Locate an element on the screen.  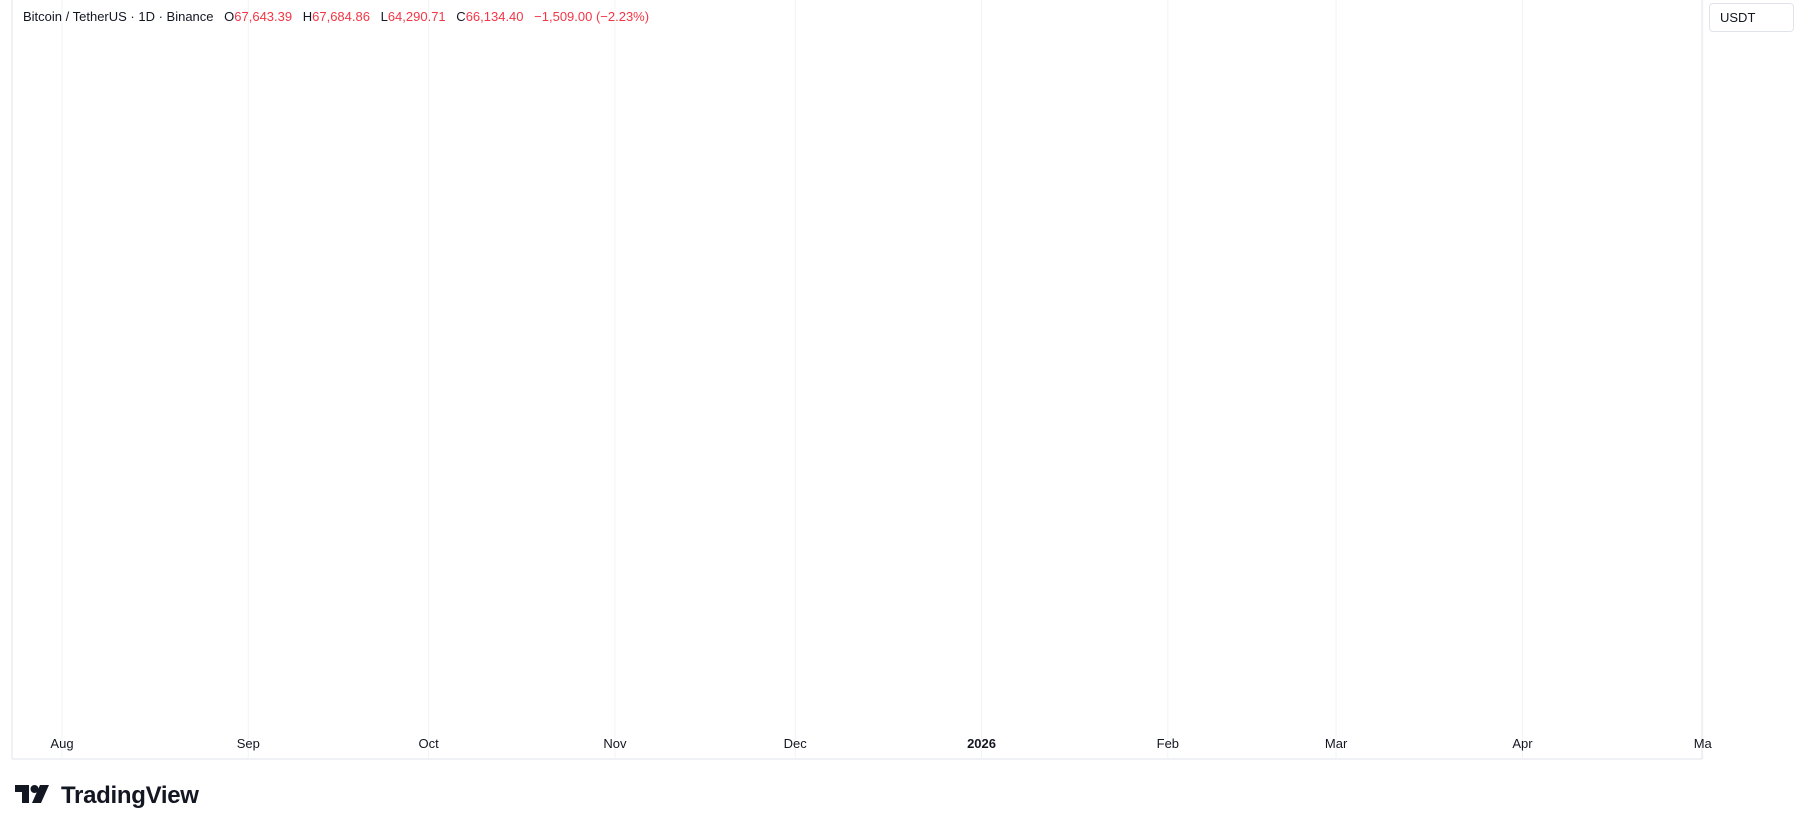
currency-unit-button: USDT is located at coordinates (1751, 17).